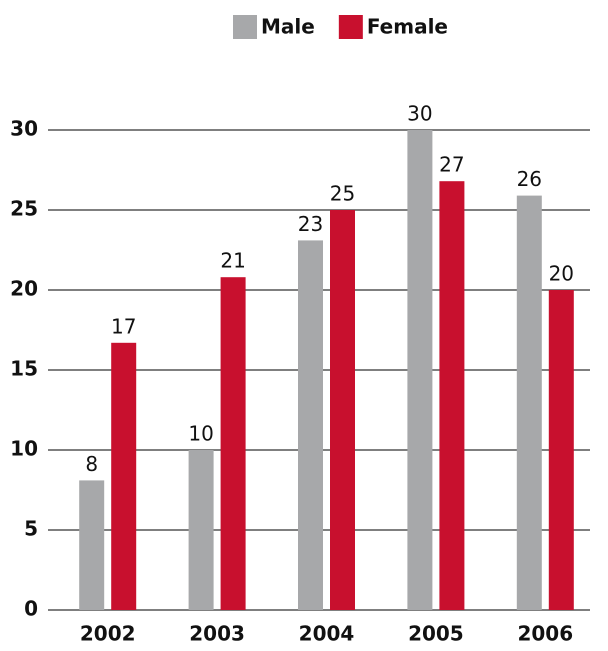  What do you see at coordinates (24, 369) in the screenshot?
I see `y-tick-label: 15` at bounding box center [24, 369].